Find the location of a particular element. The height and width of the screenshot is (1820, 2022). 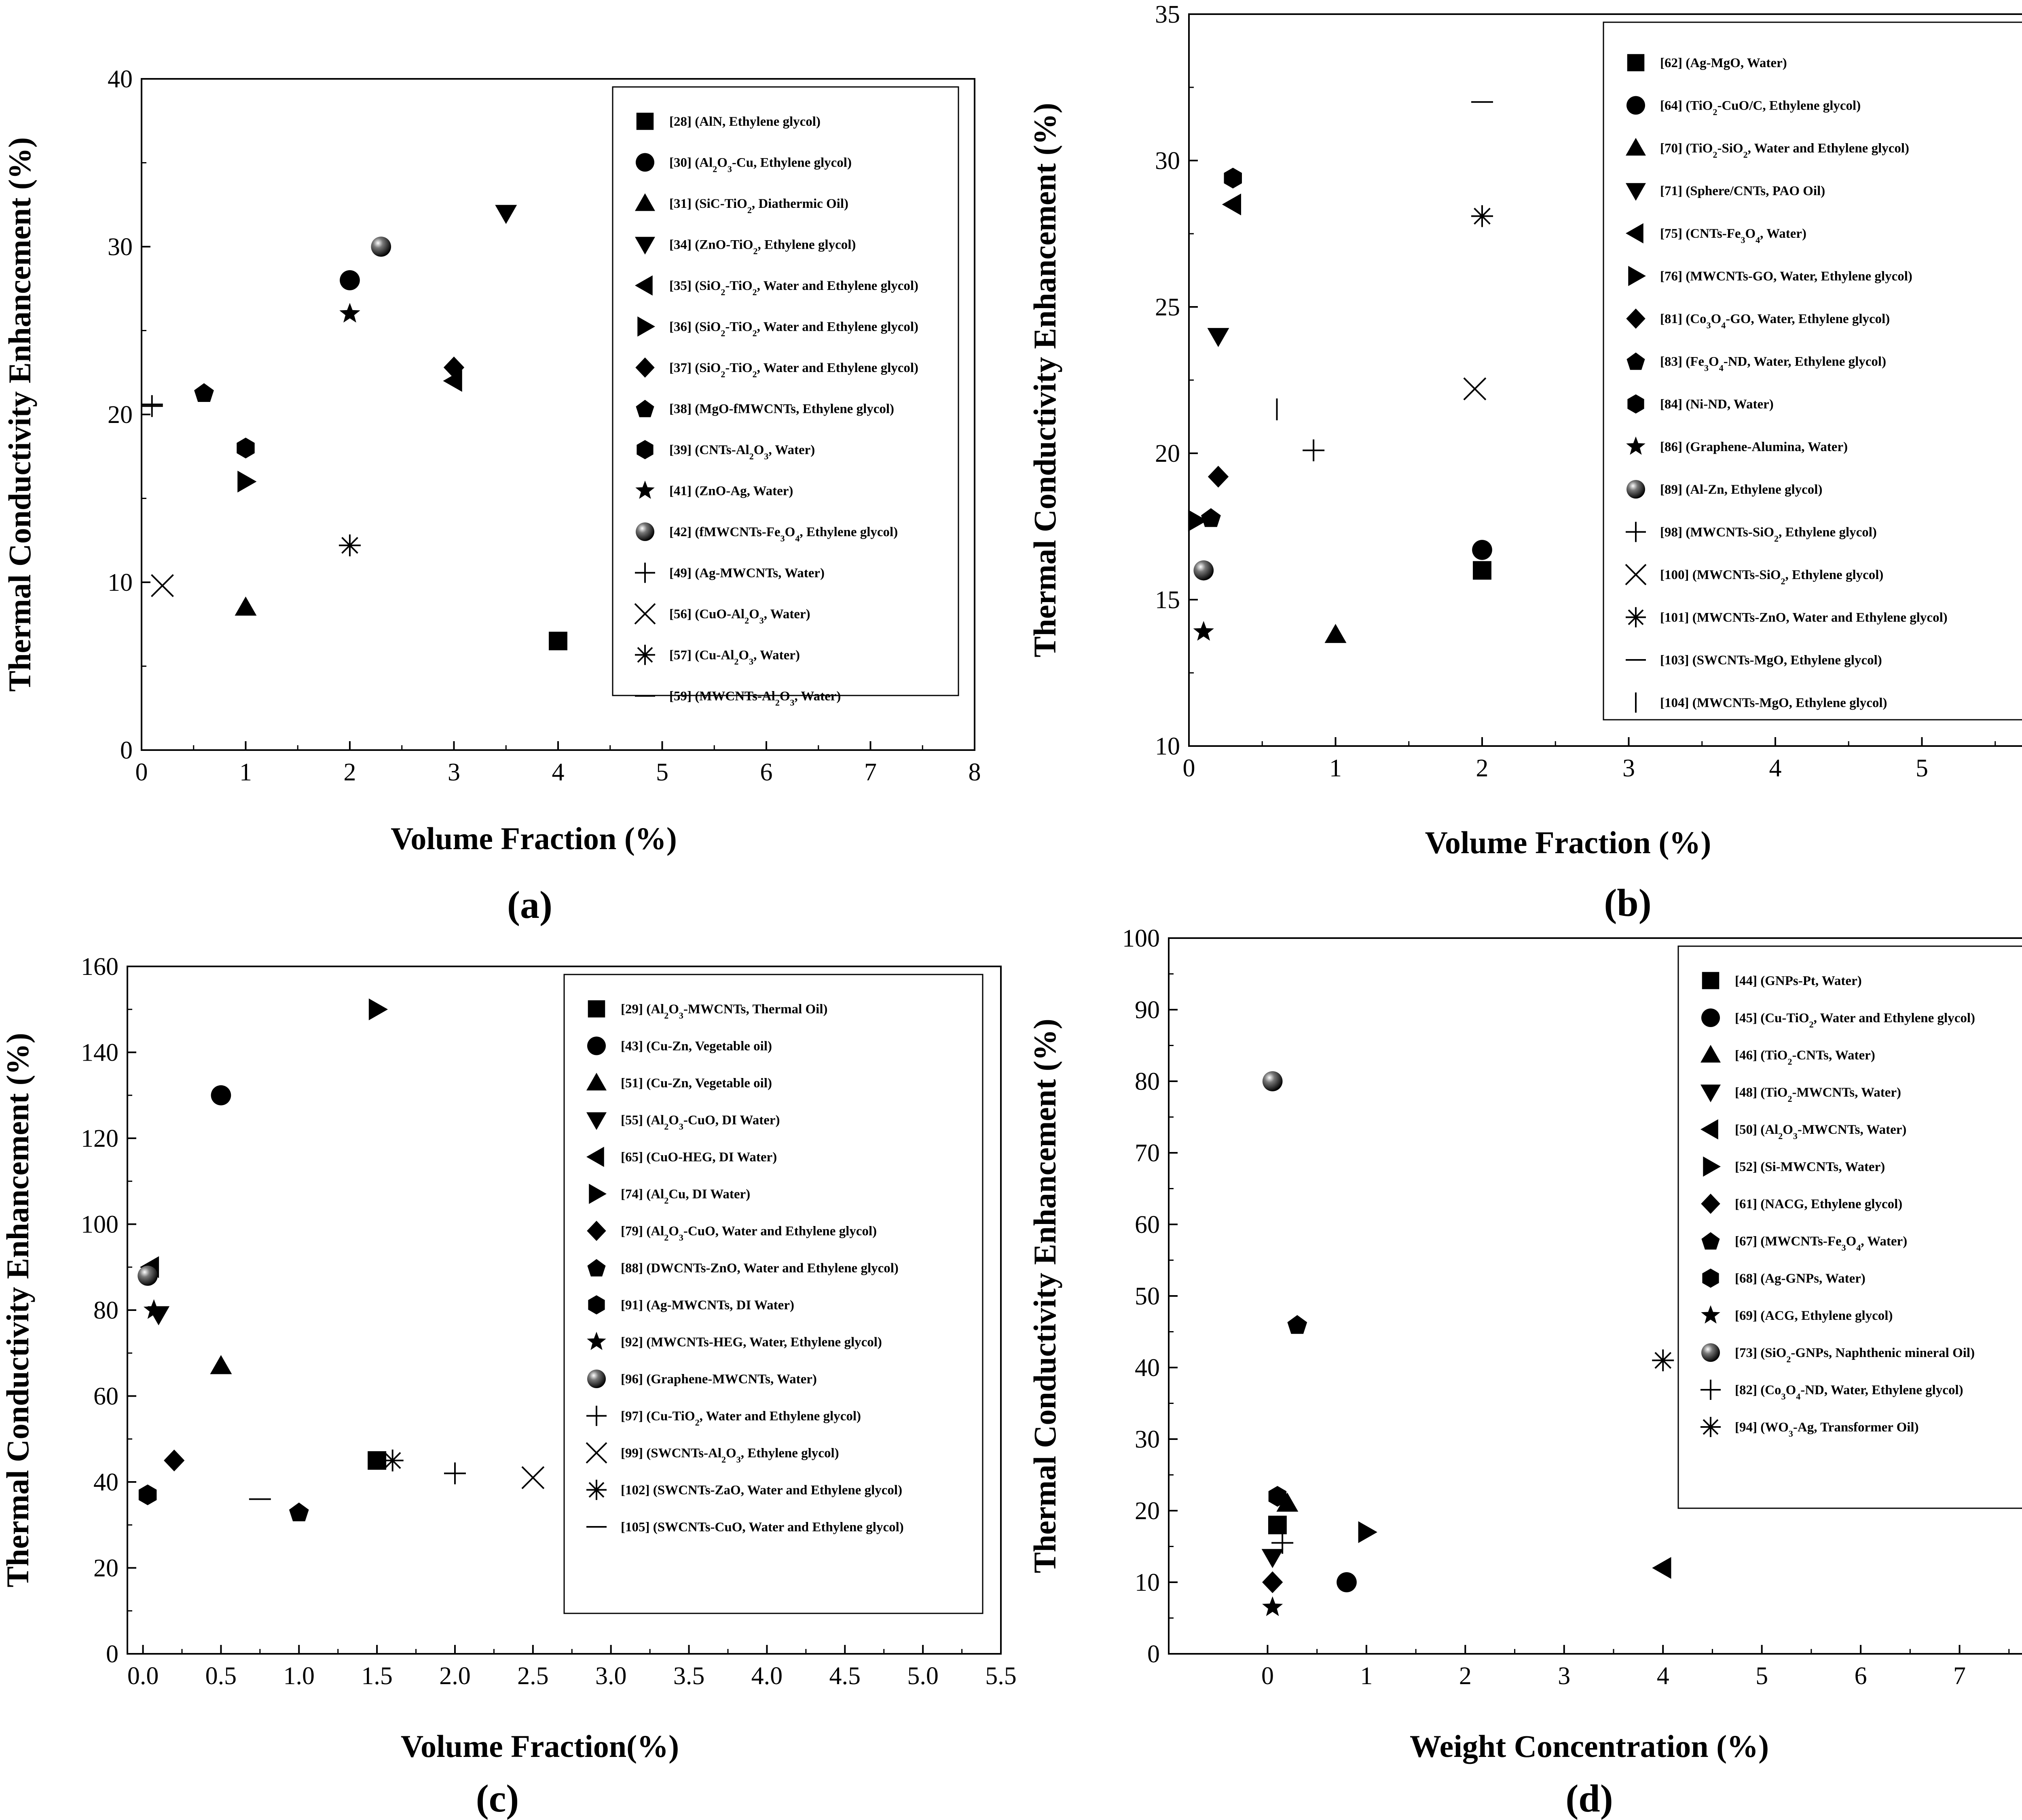

legend-entry-label: [94] (WO3-Ag, Transformer Oil) is located at coordinates (1827, 1429).